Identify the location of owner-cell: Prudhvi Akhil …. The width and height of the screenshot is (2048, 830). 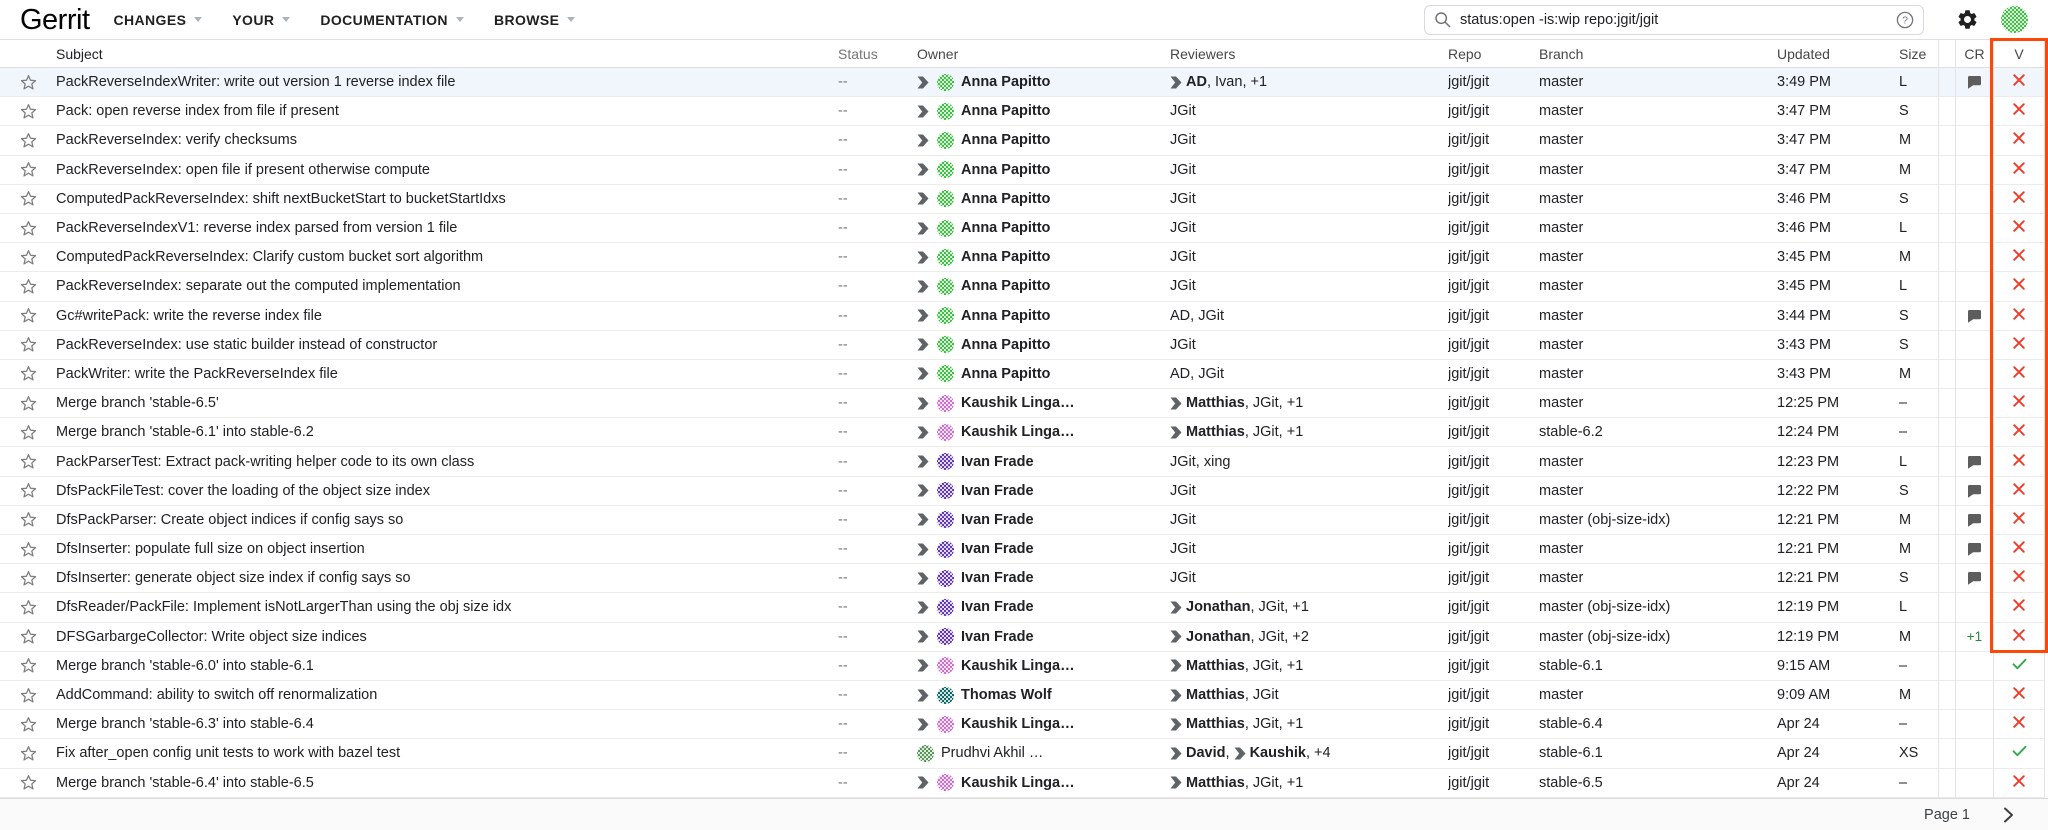
(1043, 754).